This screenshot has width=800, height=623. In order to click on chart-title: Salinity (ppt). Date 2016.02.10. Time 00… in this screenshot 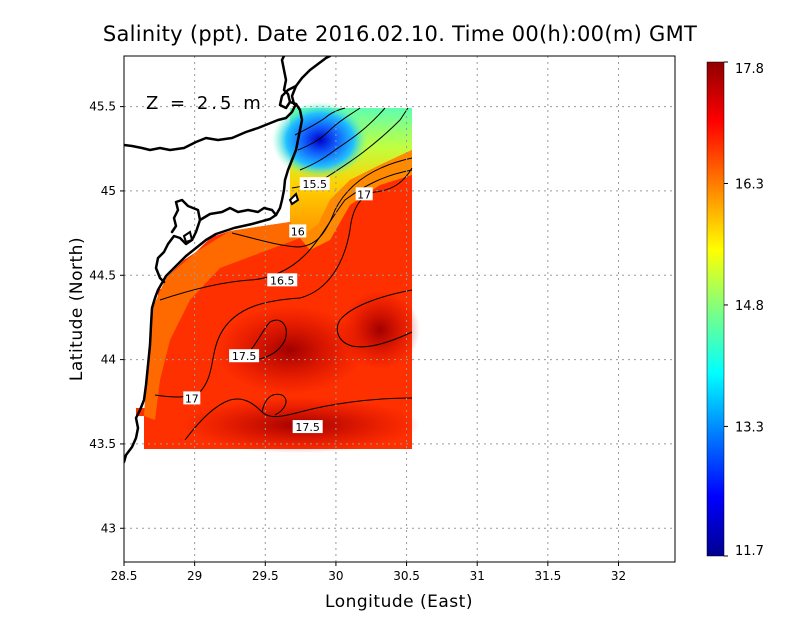, I will do `click(400, 34)`.